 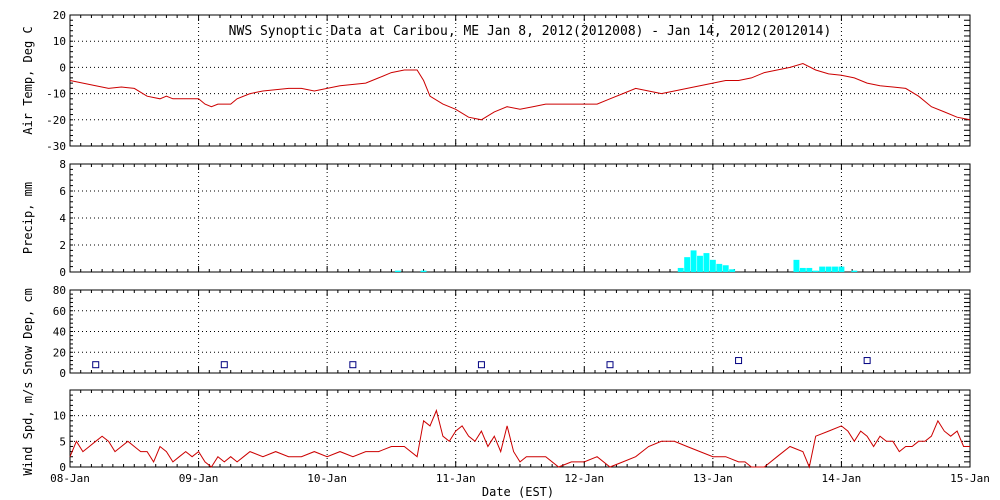 I want to click on y-tick-label: 6, so click(x=62, y=191).